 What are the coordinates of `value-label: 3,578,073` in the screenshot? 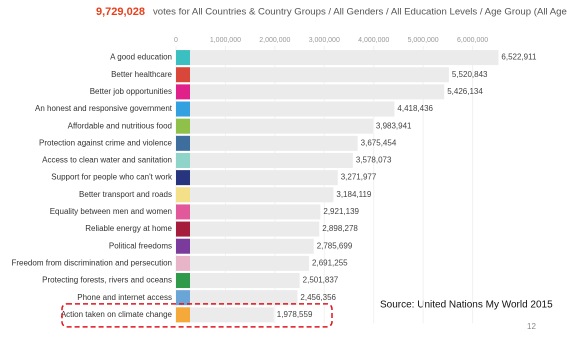 It's located at (374, 160).